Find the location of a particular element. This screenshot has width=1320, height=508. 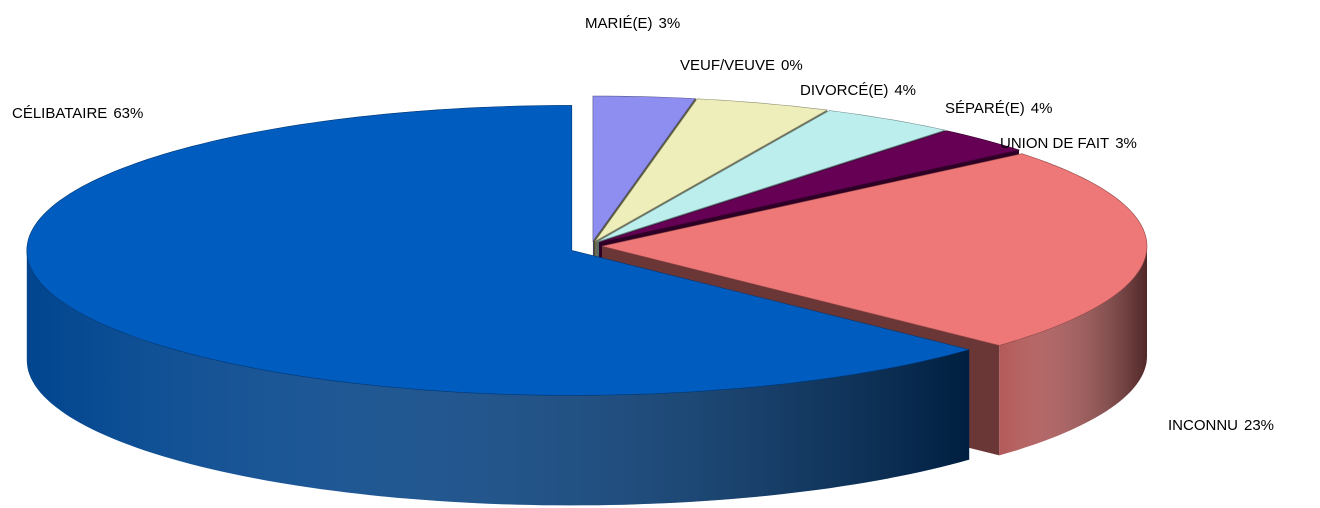

data-label: INCONNU 23% is located at coordinates (1221, 425).